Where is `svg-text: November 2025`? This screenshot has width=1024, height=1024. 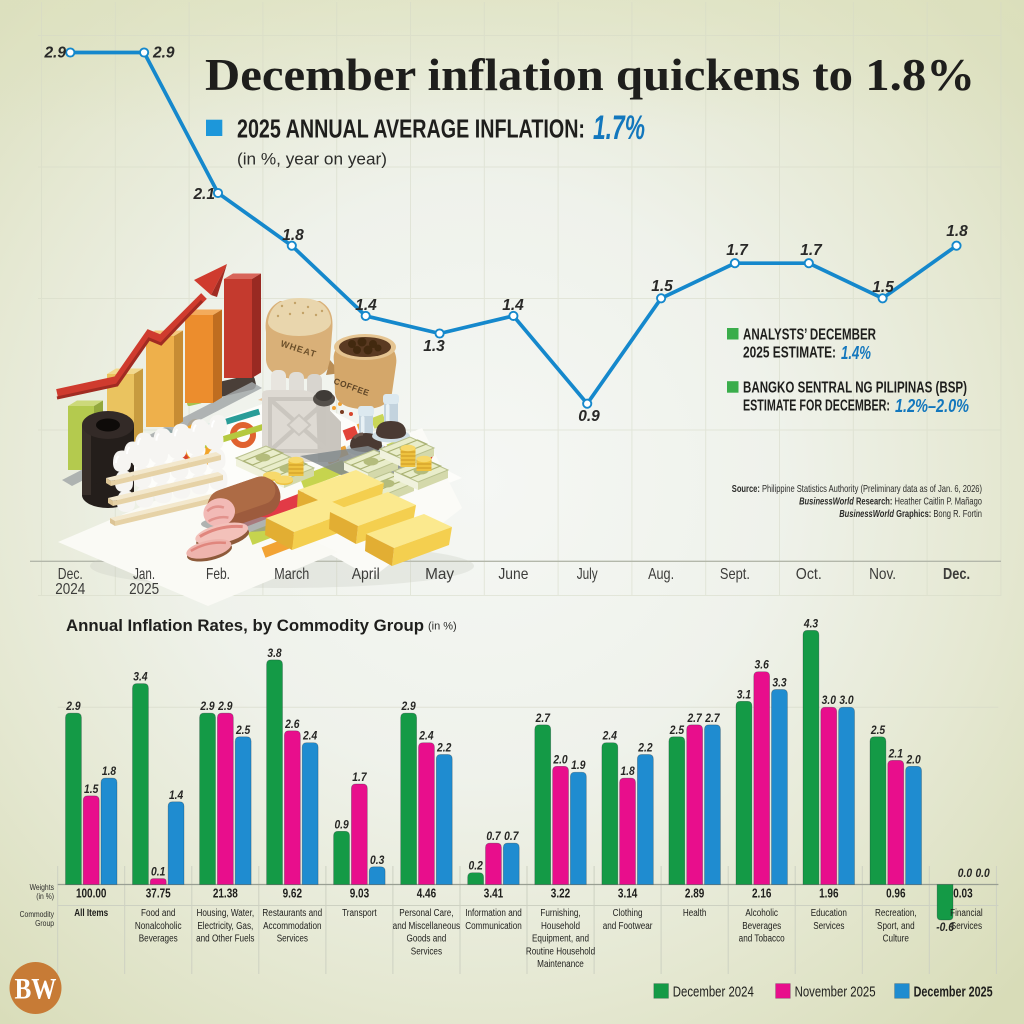 svg-text: November 2025 is located at coordinates (835, 992).